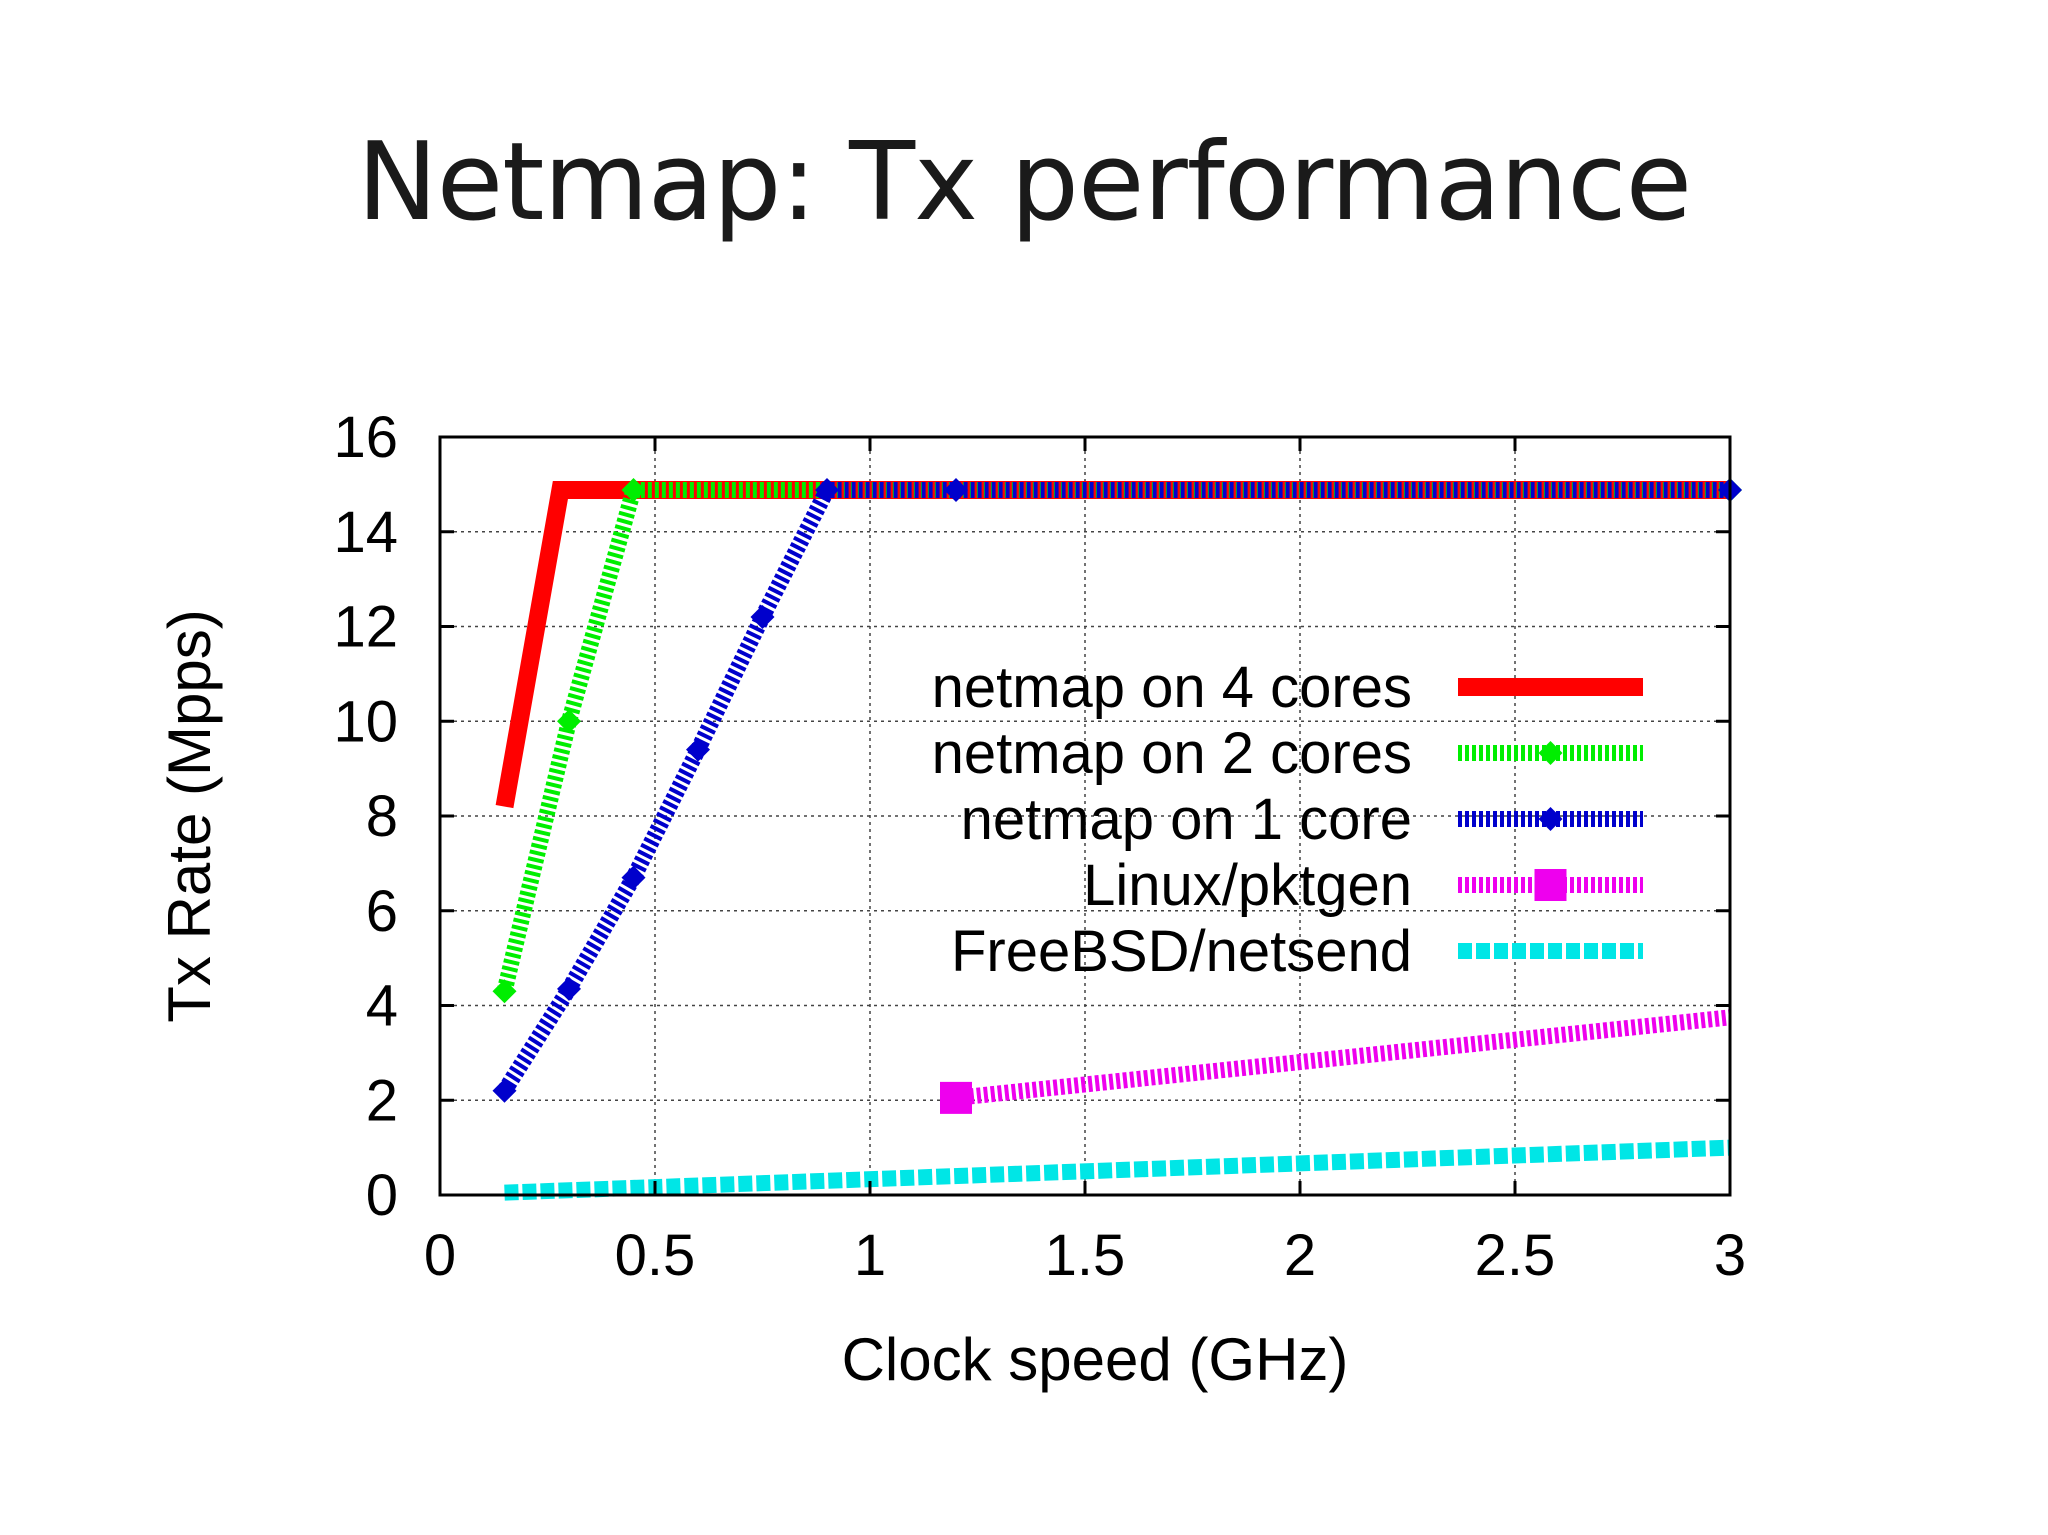 The width and height of the screenshot is (2048, 1535). What do you see at coordinates (1172, 753) in the screenshot?
I see `legend-label: netmap on 2 cores` at bounding box center [1172, 753].